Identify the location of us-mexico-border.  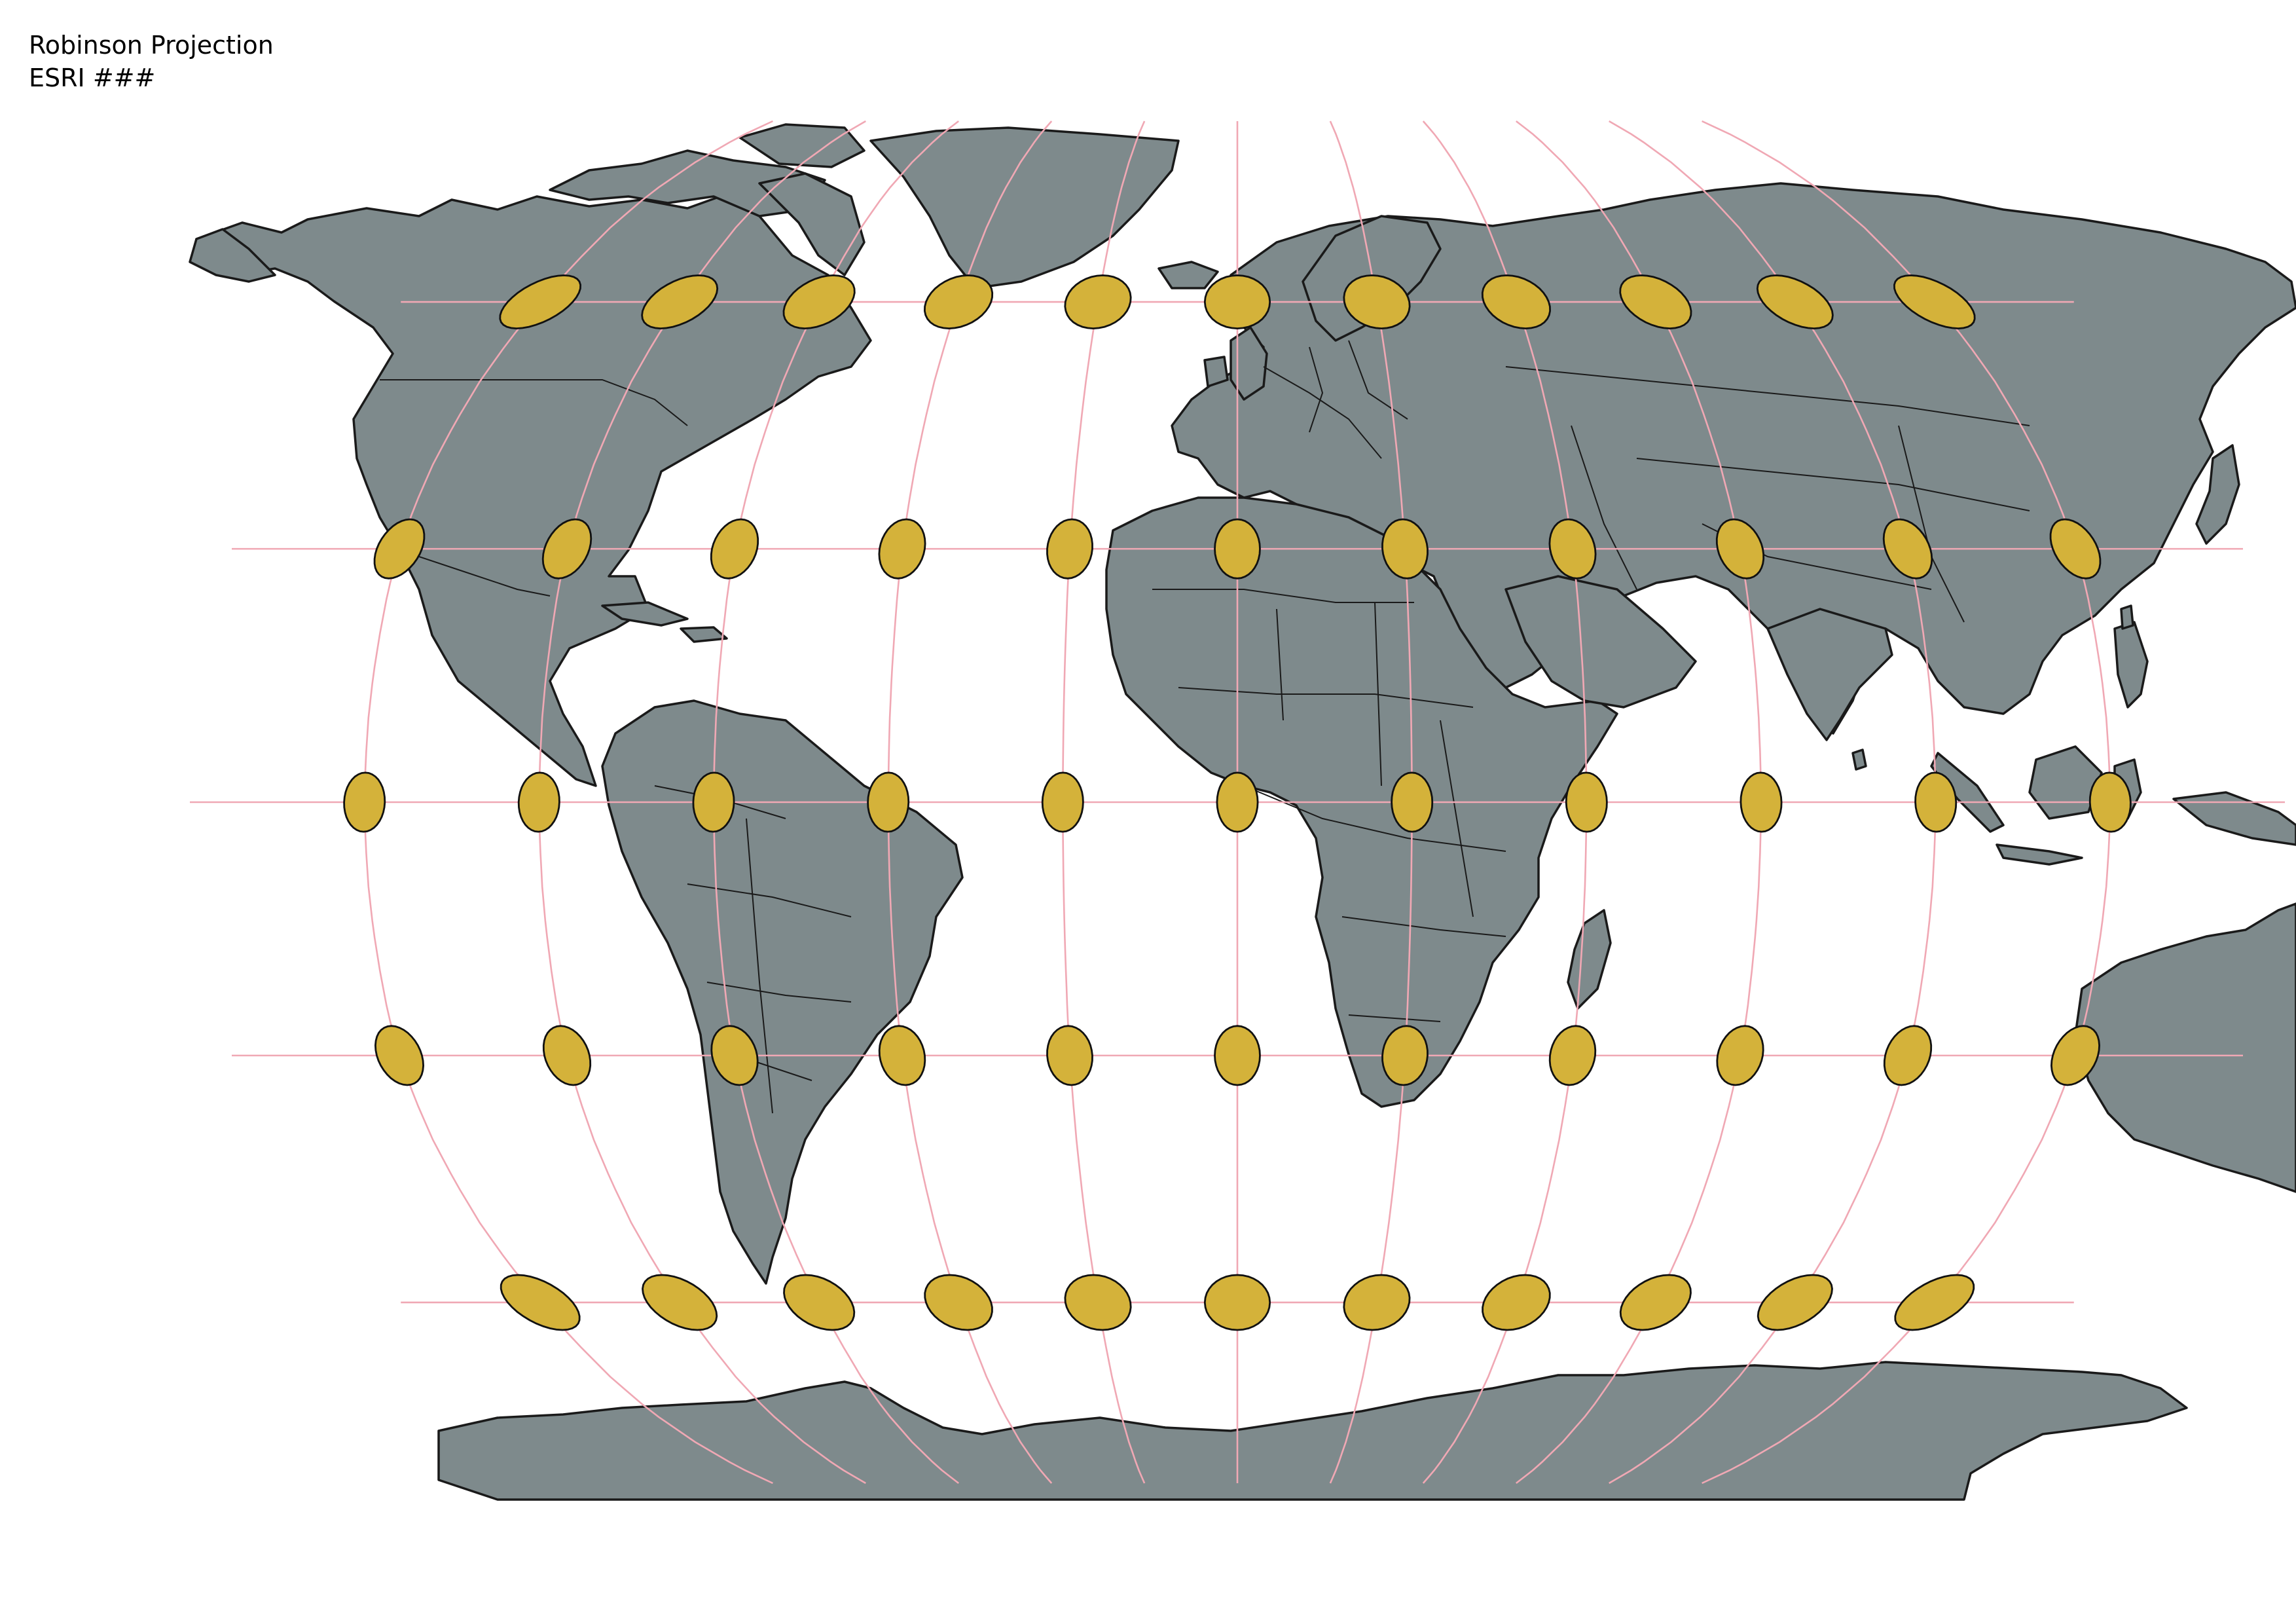
(475, 573).